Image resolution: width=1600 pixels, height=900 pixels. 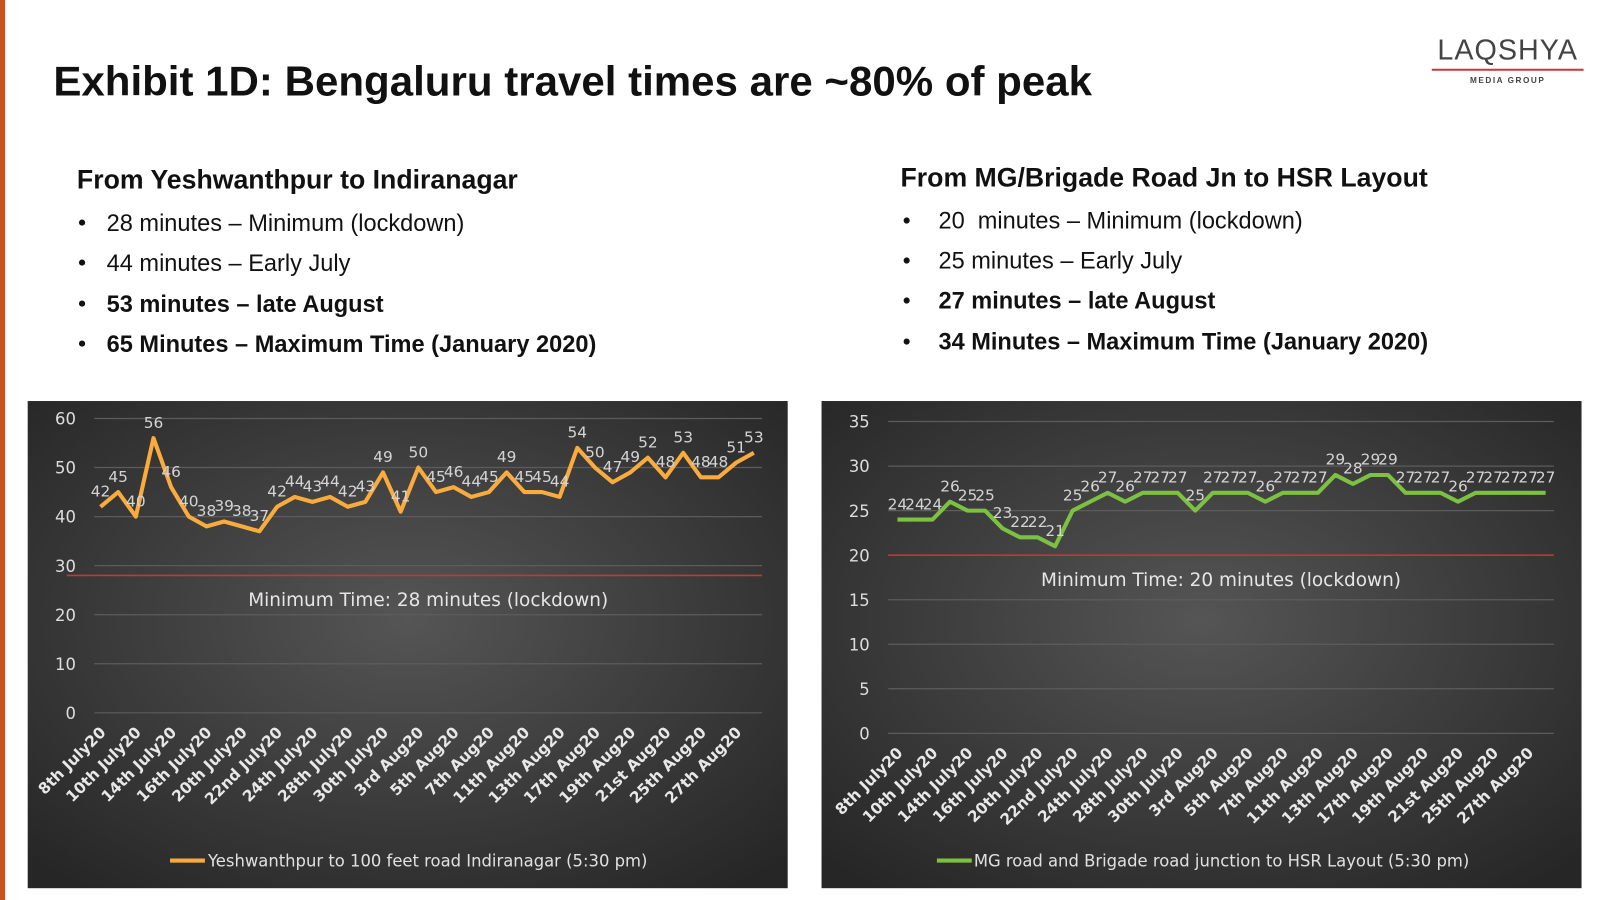 What do you see at coordinates (864, 689) in the screenshot?
I see `y-tick-label: 5` at bounding box center [864, 689].